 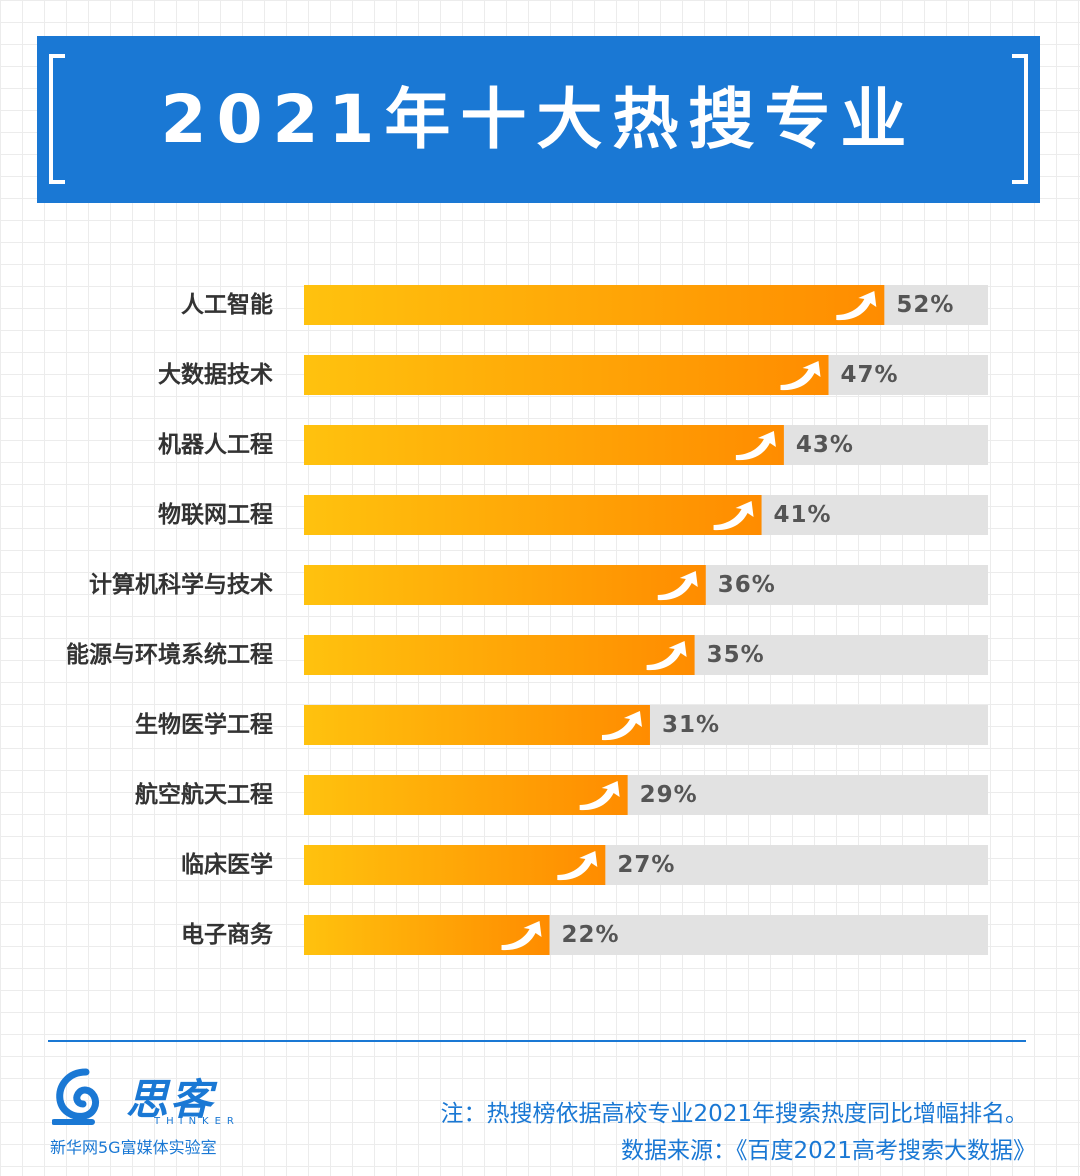 What do you see at coordinates (803, 515) in the screenshot?
I see `value-label: 41%` at bounding box center [803, 515].